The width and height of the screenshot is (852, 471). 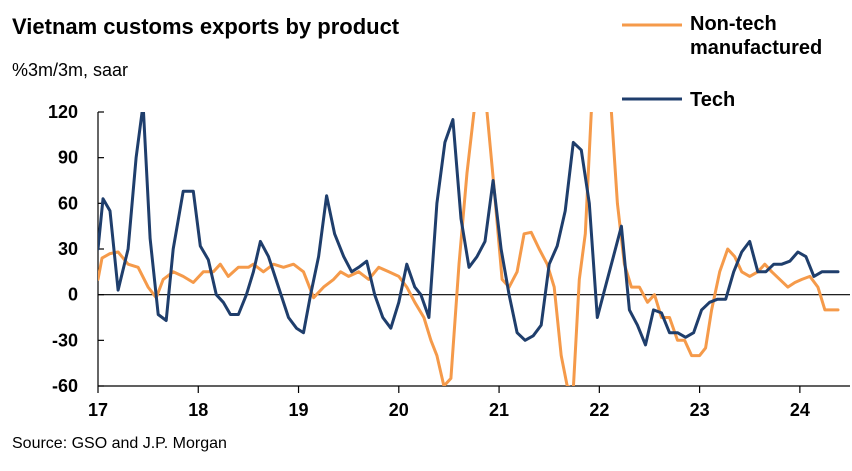 I want to click on y-tick-label: -30, so click(x=65, y=340).